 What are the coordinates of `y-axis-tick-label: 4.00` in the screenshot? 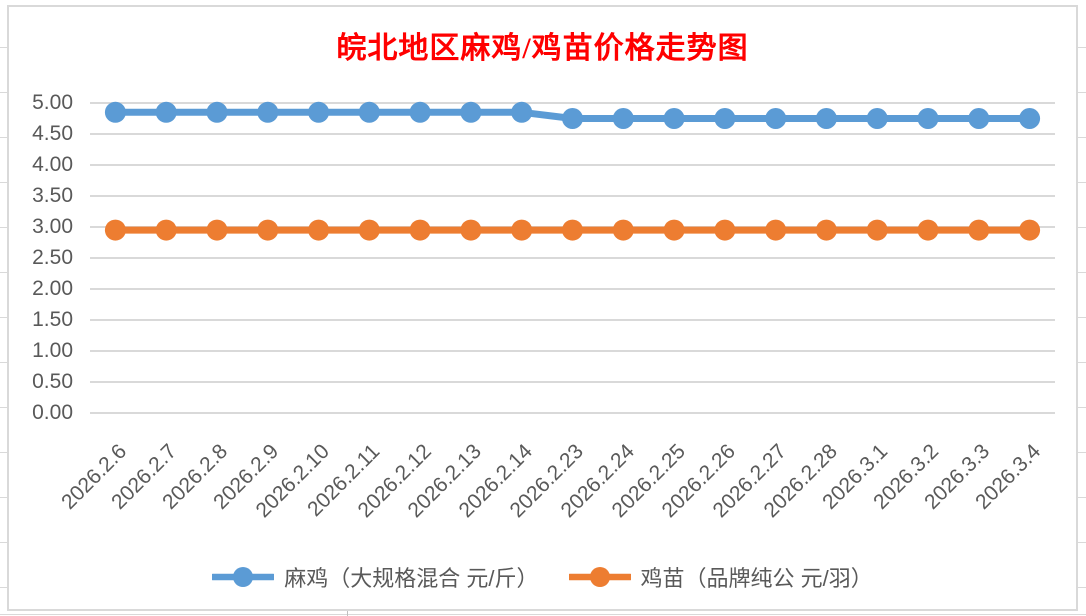 It's located at (52, 164).